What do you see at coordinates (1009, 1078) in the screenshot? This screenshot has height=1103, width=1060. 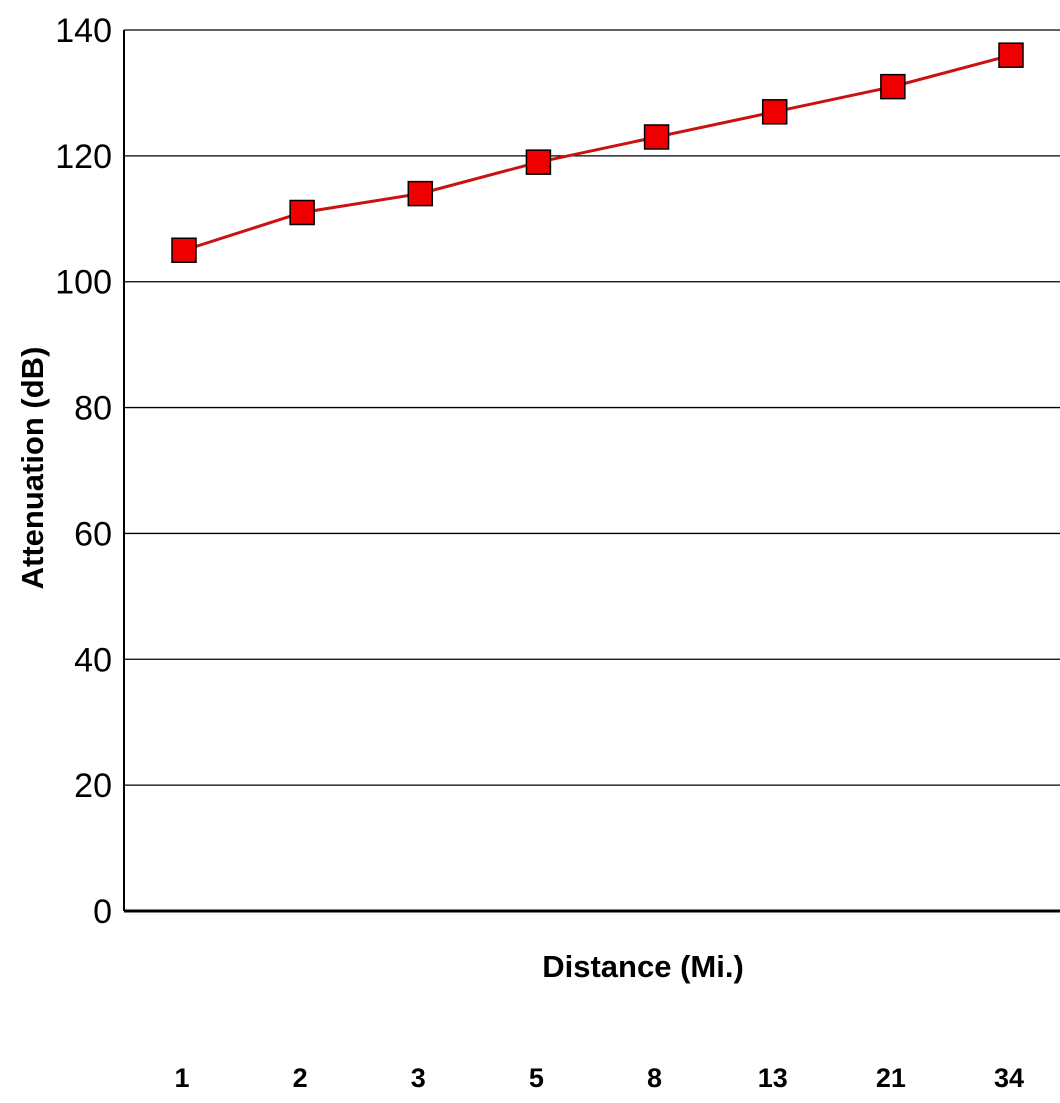 I see `x-tick-label: 34` at bounding box center [1009, 1078].